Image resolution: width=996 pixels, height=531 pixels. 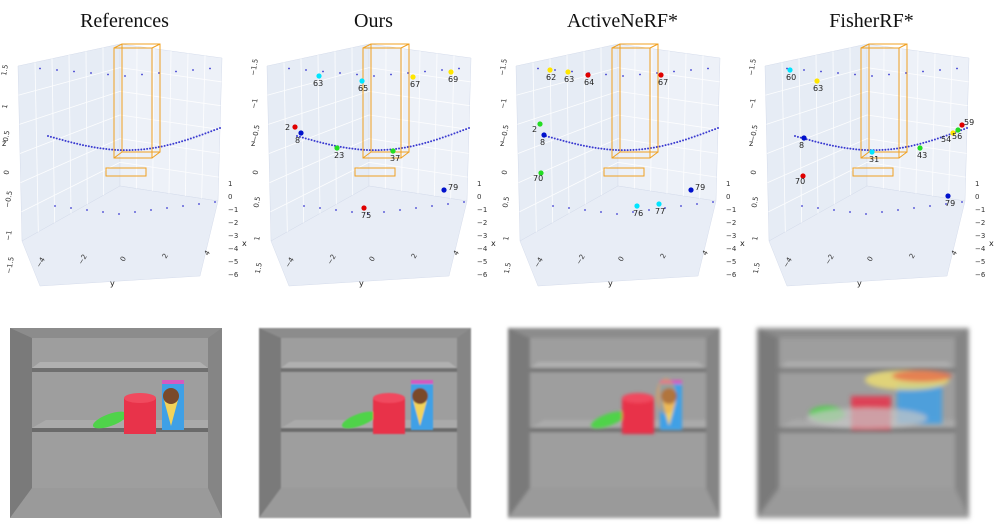 What do you see at coordinates (233, 210) in the screenshot?
I see `x-tick-label: −1` at bounding box center [233, 210].